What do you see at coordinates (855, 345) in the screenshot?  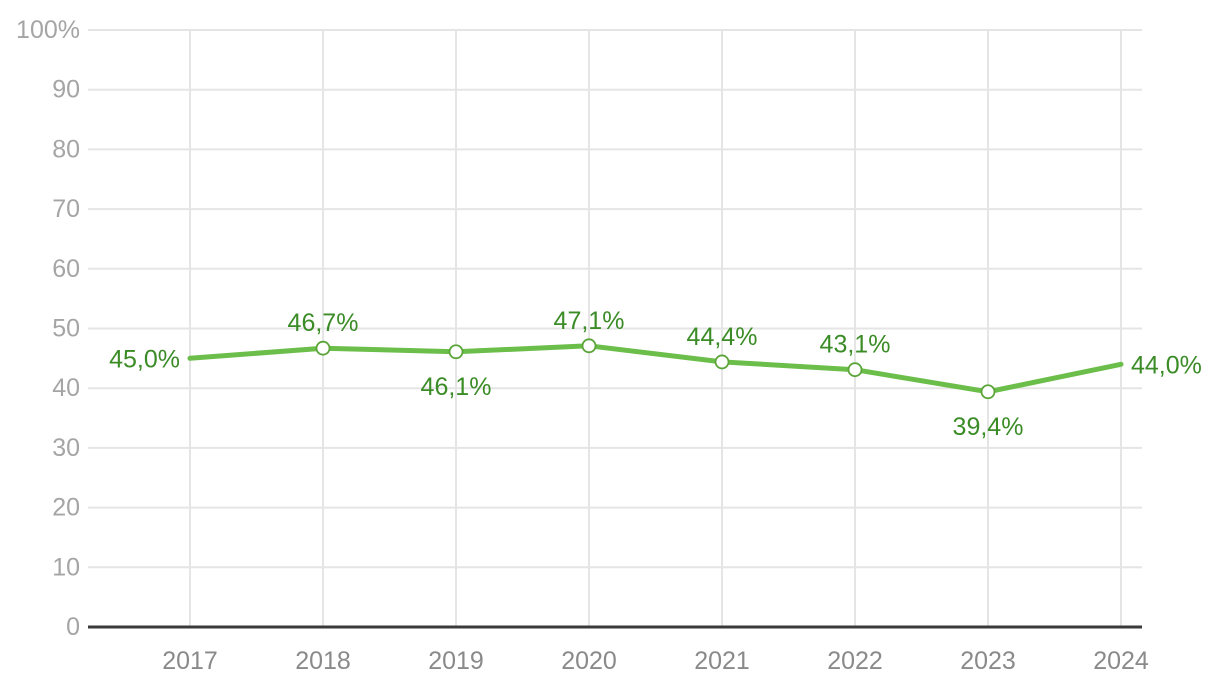 I see `value-label: 43,1%` at bounding box center [855, 345].